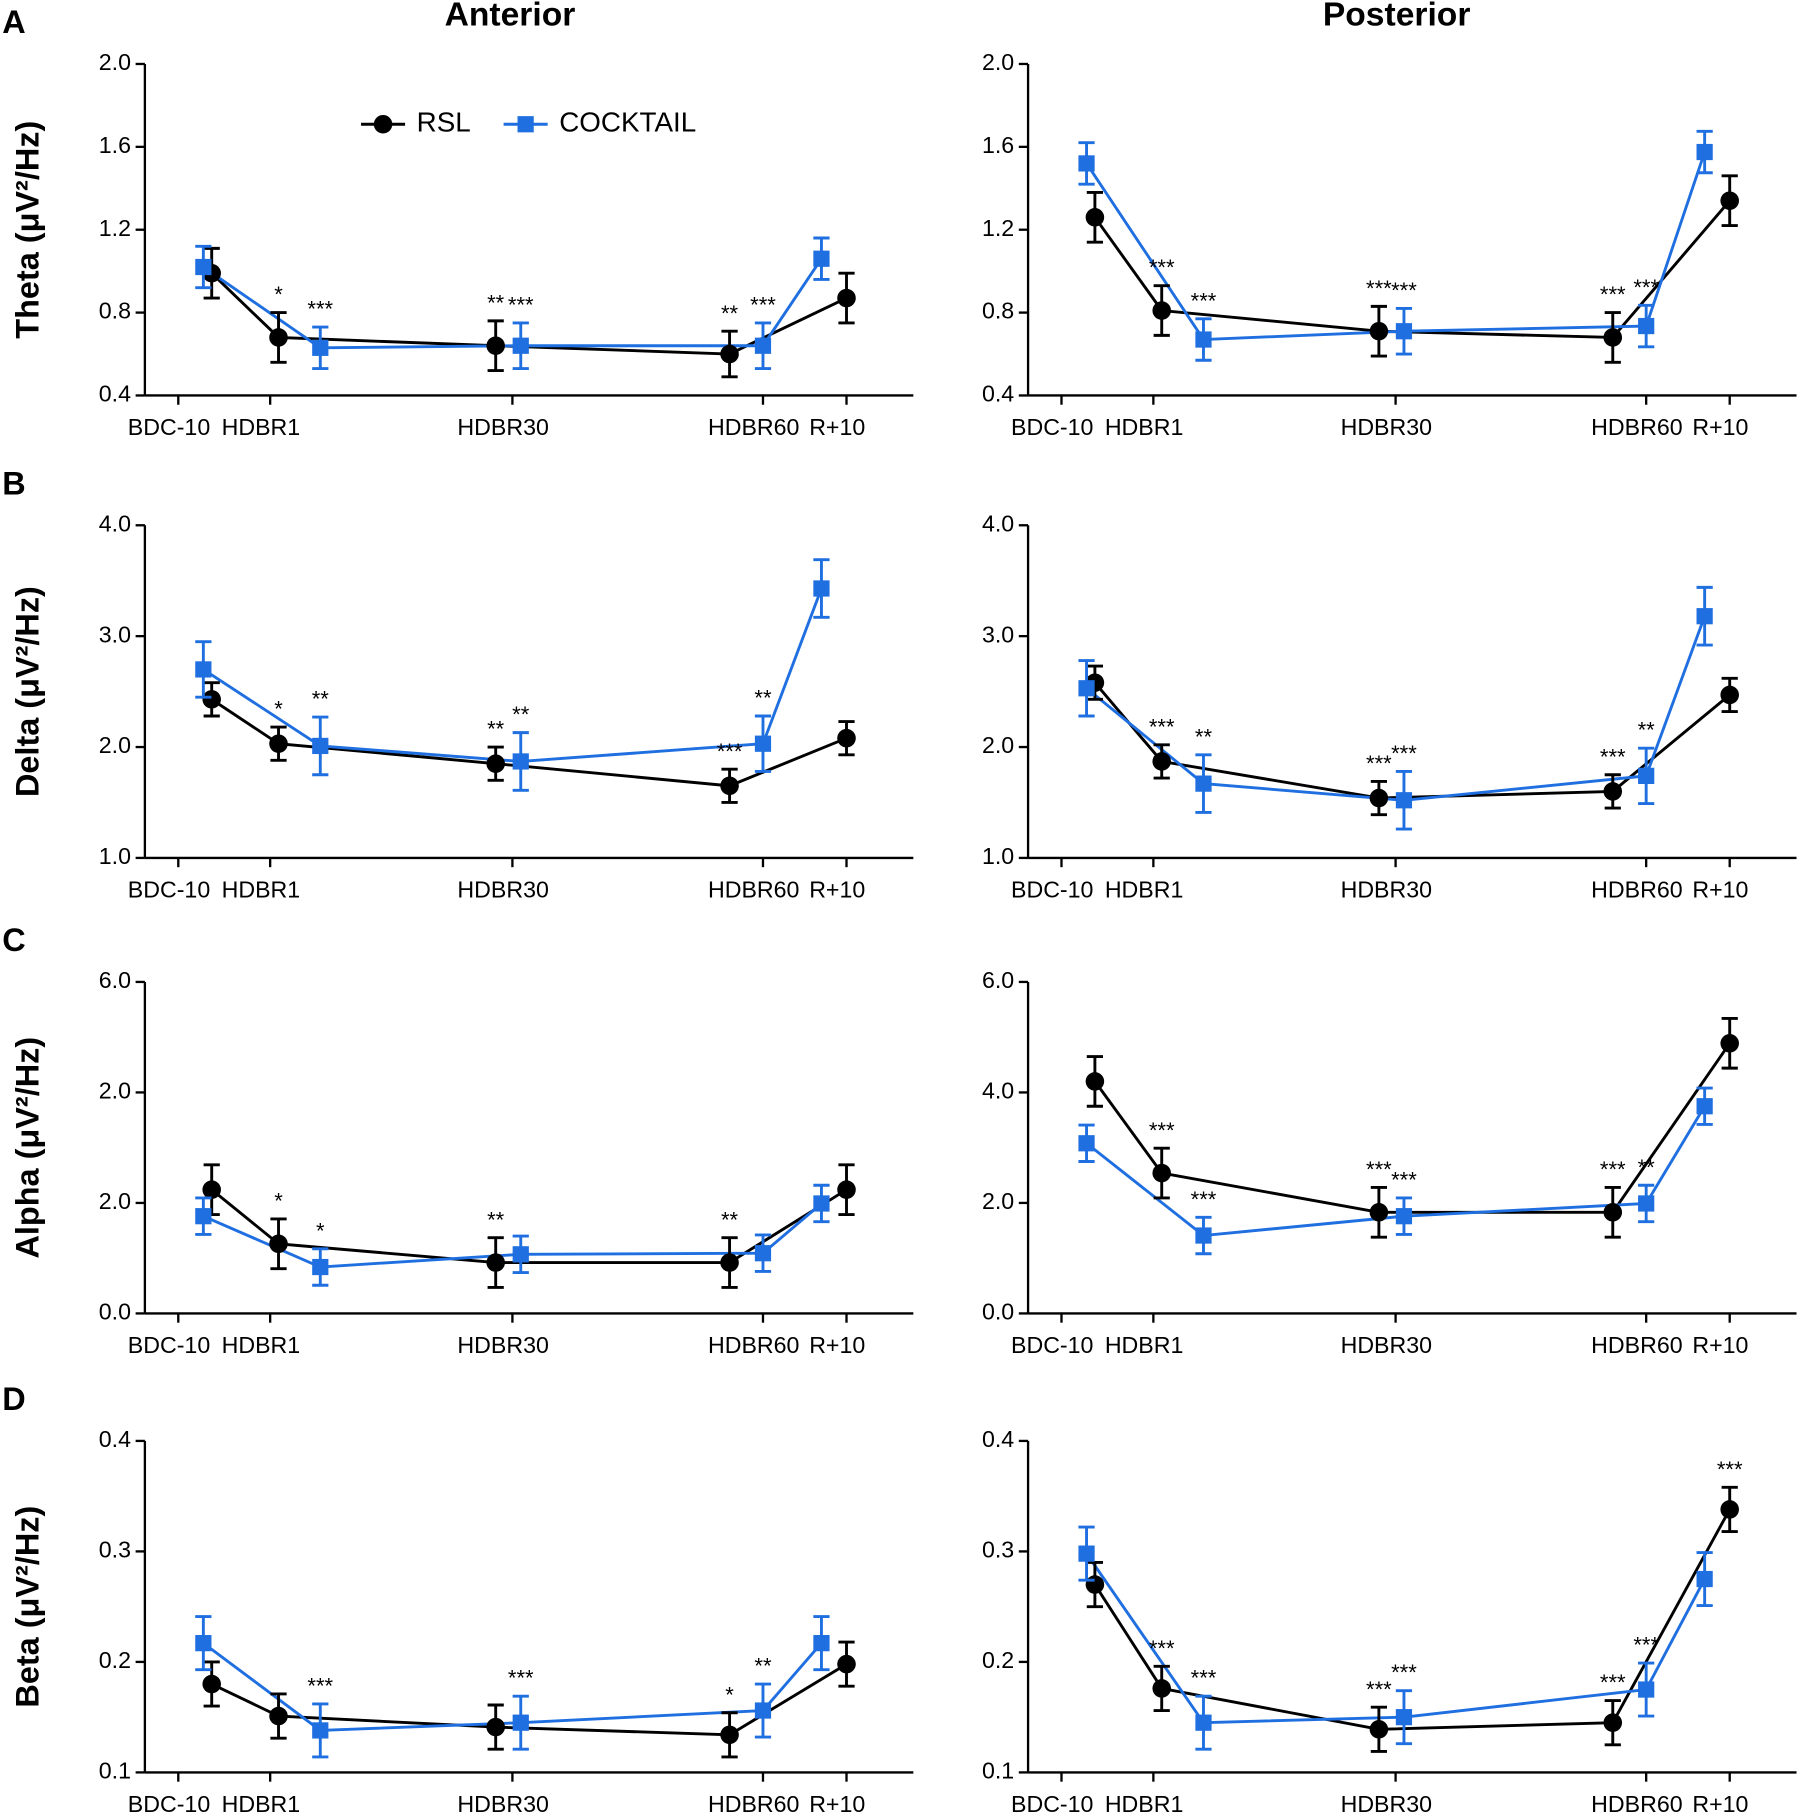 This screenshot has width=1800, height=1819. Describe the element at coordinates (998, 634) in the screenshot. I see `y-tick-label: 3.0` at that location.